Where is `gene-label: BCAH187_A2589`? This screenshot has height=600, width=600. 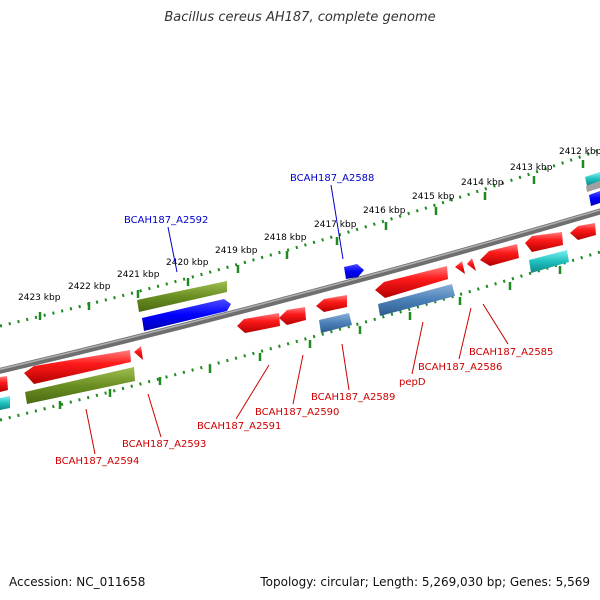
gene-label: BCAH187_A2589 is located at coordinates (353, 397).